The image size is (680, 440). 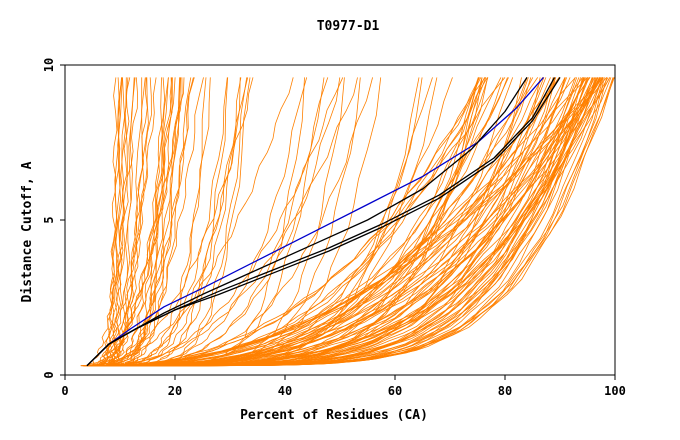 What do you see at coordinates (64, 391) in the screenshot?
I see `x-tick-label: 0` at bounding box center [64, 391].